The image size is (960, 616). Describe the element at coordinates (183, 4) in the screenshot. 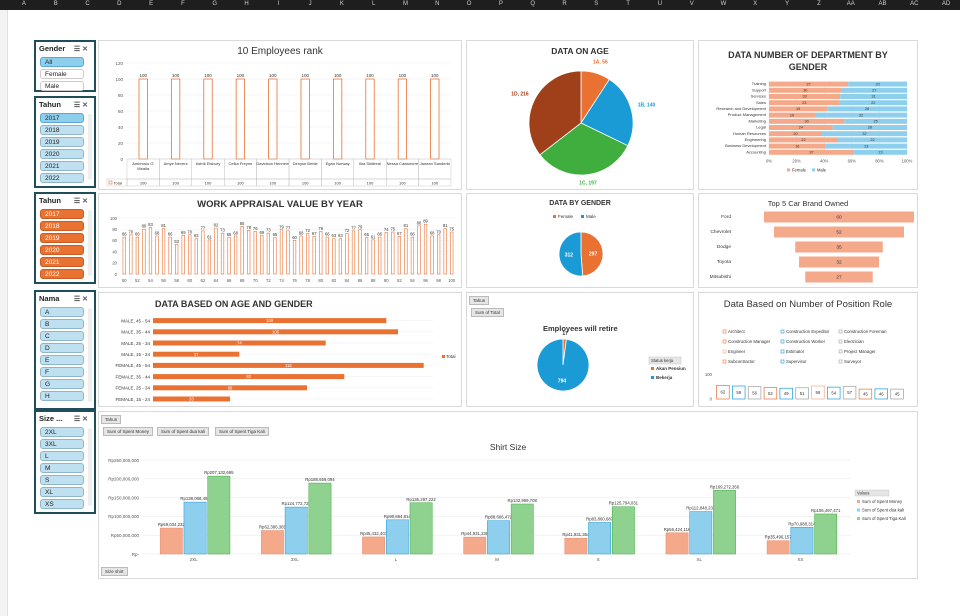

I see `column-header: F` at that location.